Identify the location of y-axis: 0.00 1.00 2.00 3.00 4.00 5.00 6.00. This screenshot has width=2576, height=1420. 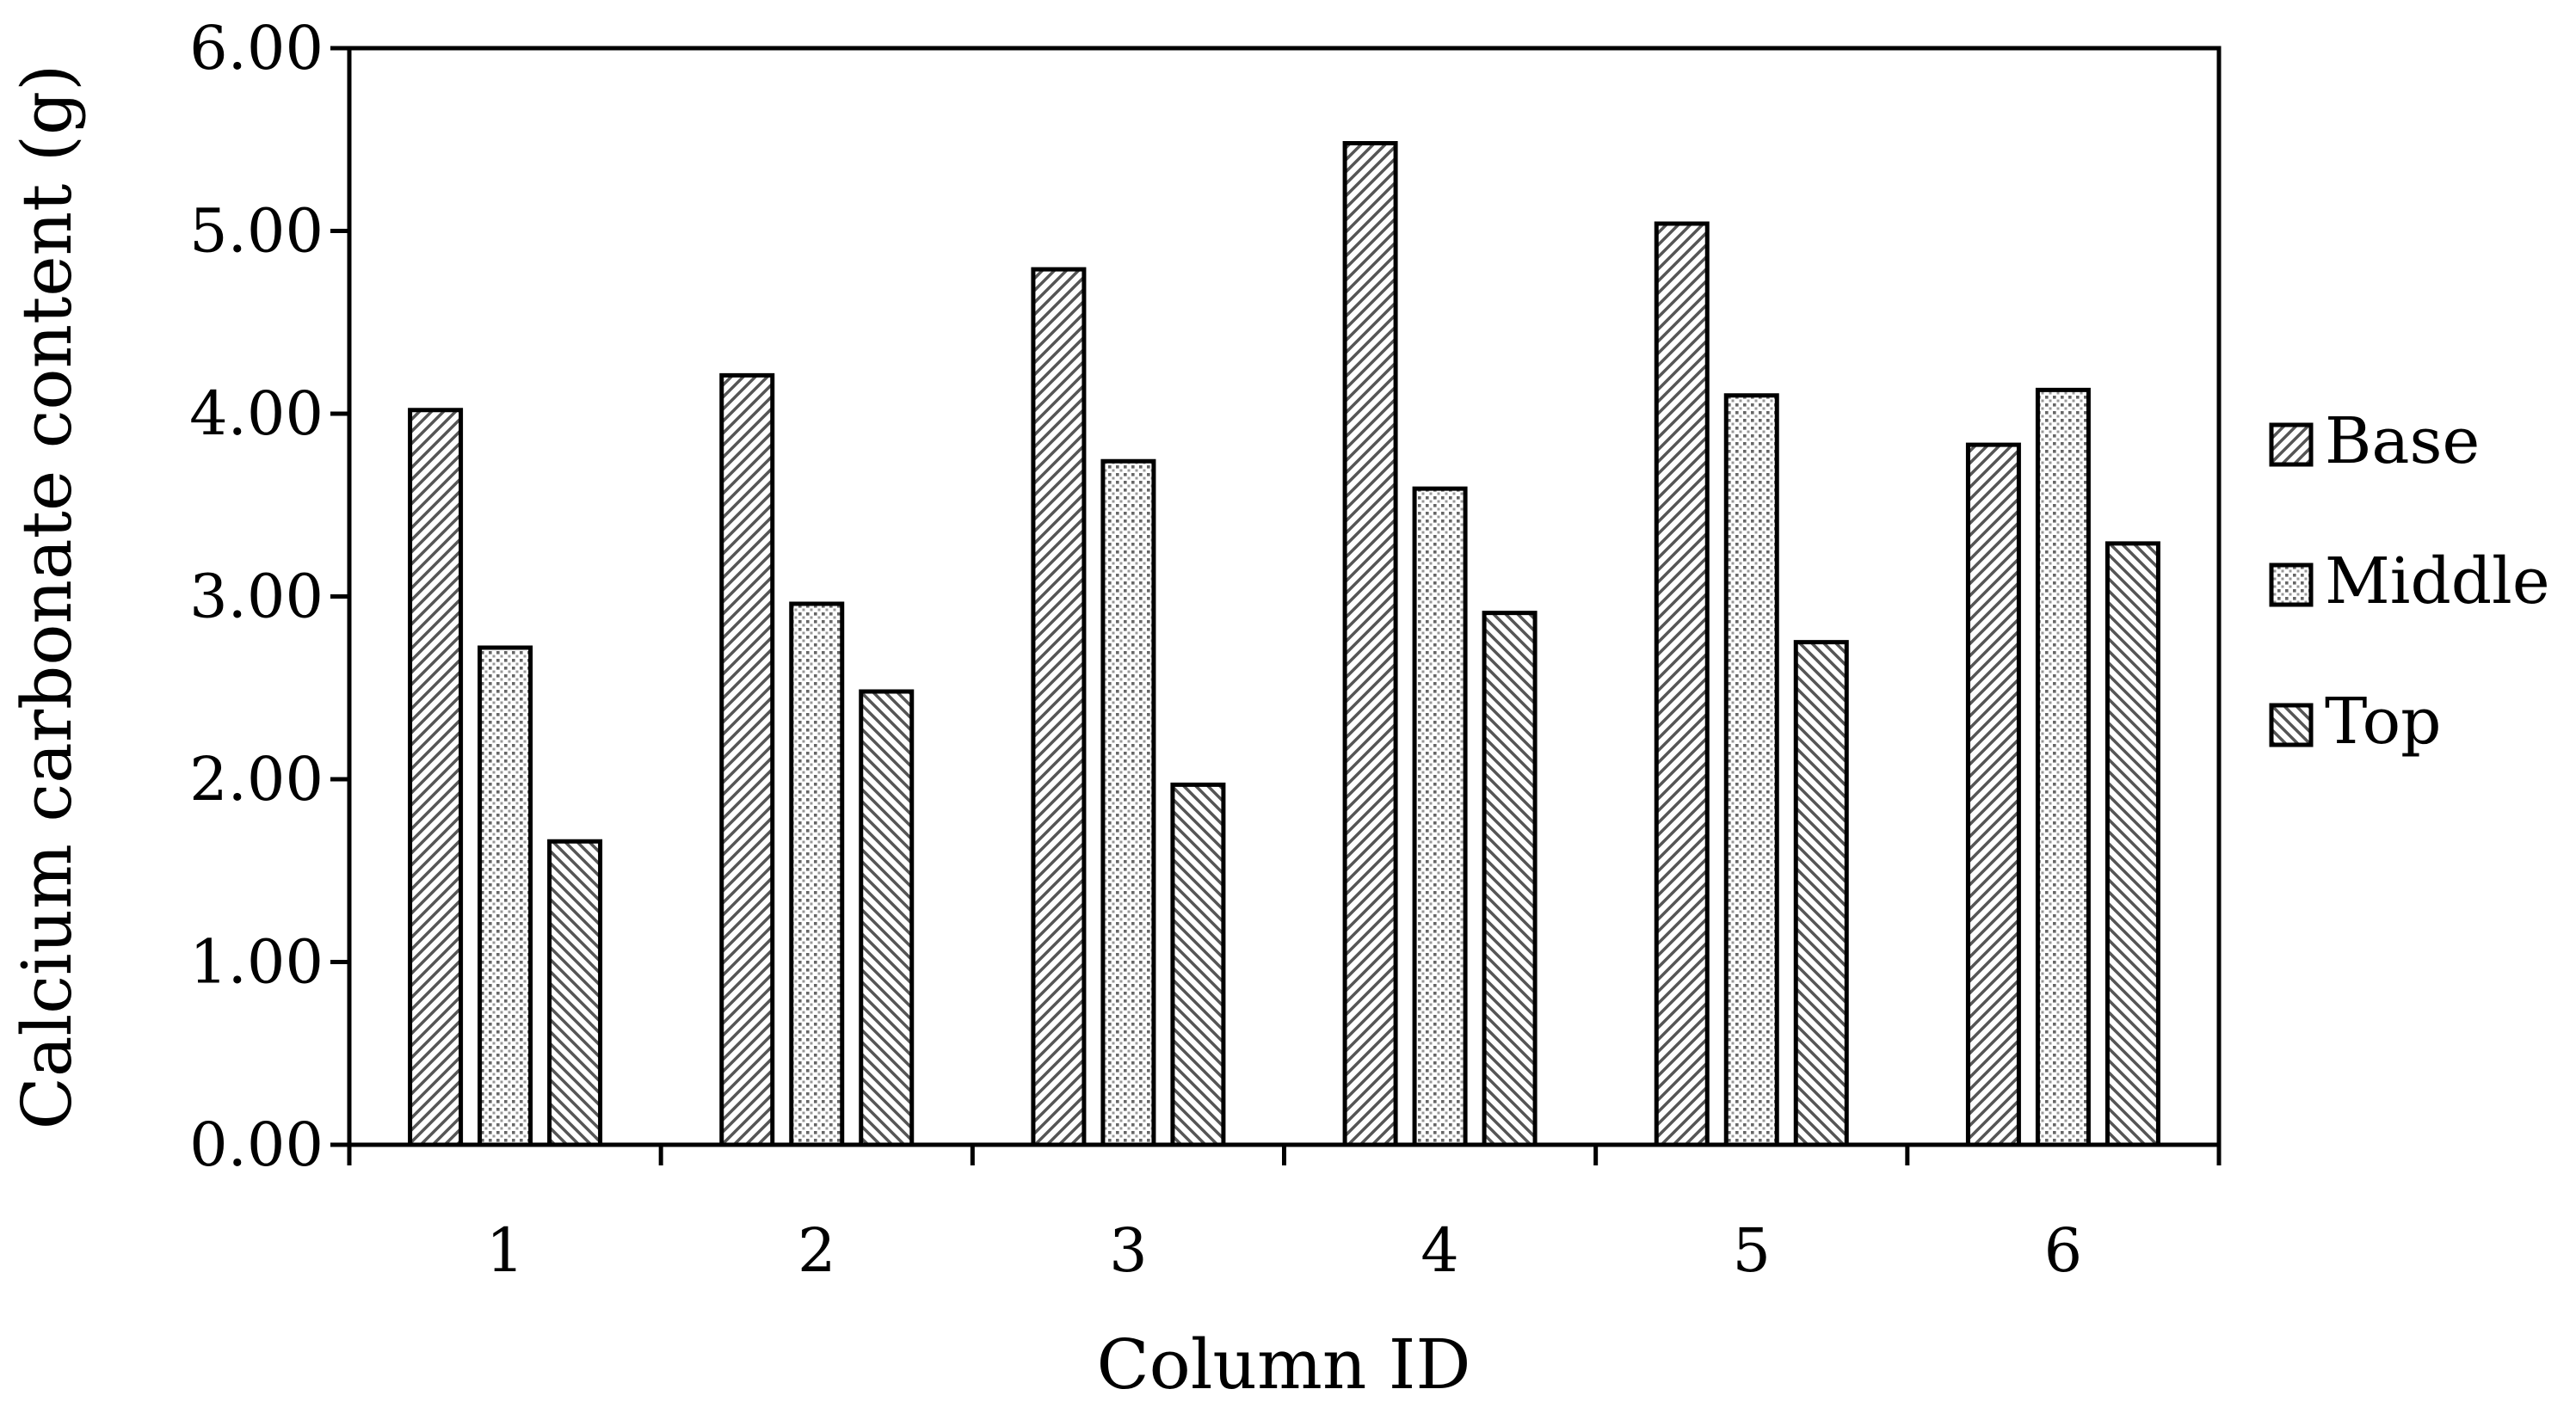
(269, 596).